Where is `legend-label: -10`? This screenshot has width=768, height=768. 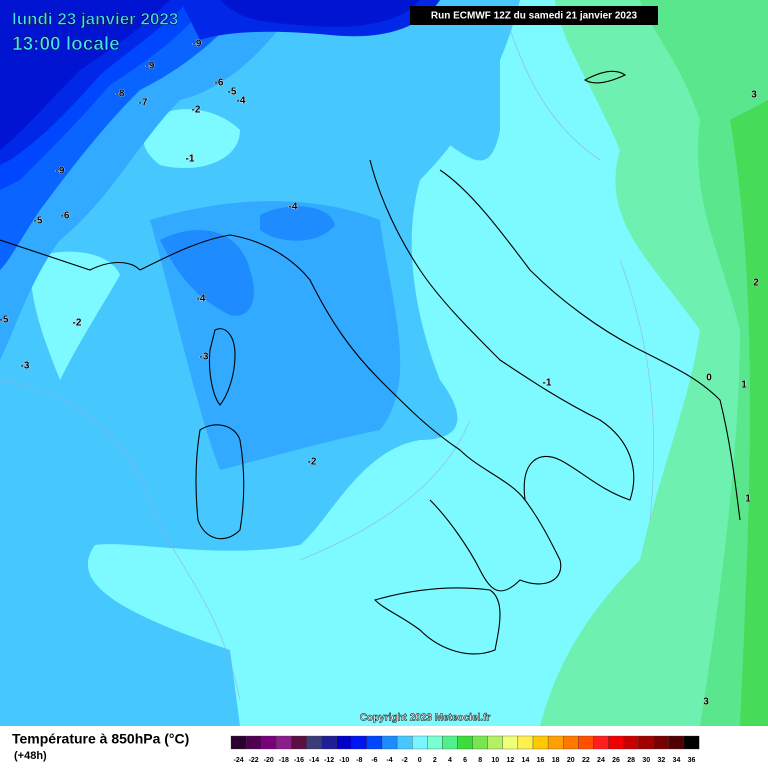 legend-label: -10 is located at coordinates (344, 760).